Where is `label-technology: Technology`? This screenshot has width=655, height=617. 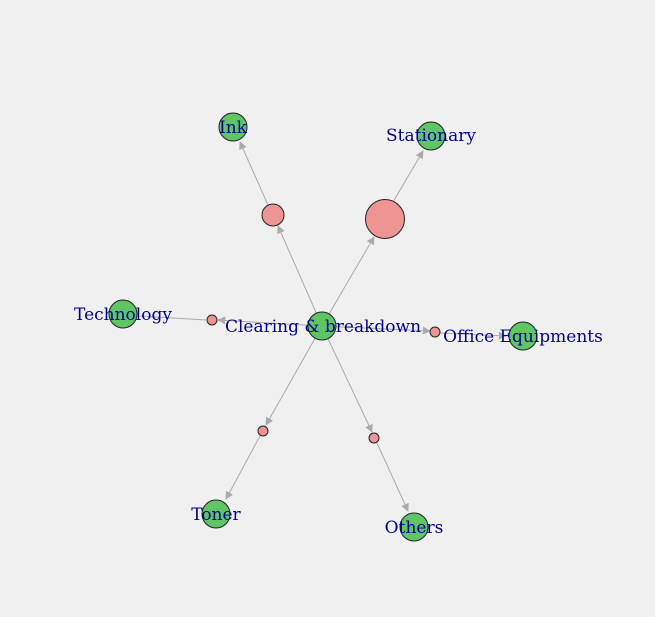 label-technology: Technology is located at coordinates (123, 315).